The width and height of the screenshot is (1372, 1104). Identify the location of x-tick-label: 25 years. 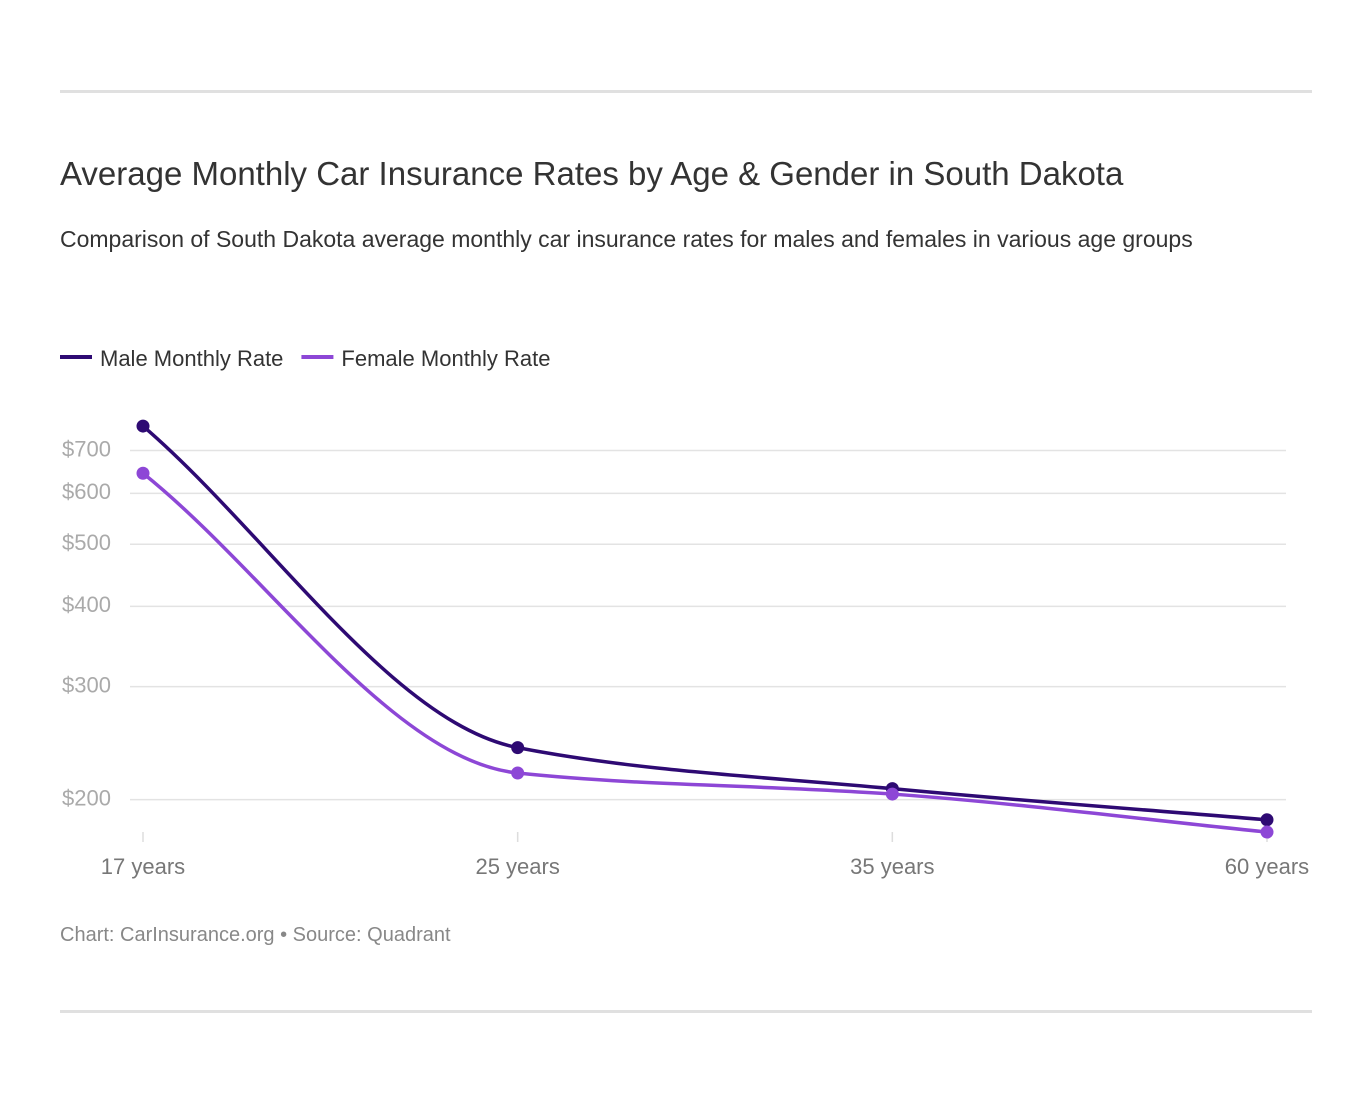
(517, 866).